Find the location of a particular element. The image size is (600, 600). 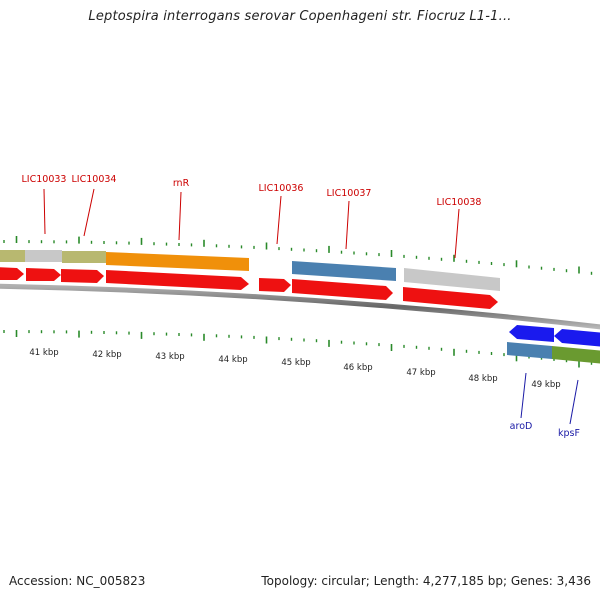

feature-orange-rnr is located at coordinates (177, 261).